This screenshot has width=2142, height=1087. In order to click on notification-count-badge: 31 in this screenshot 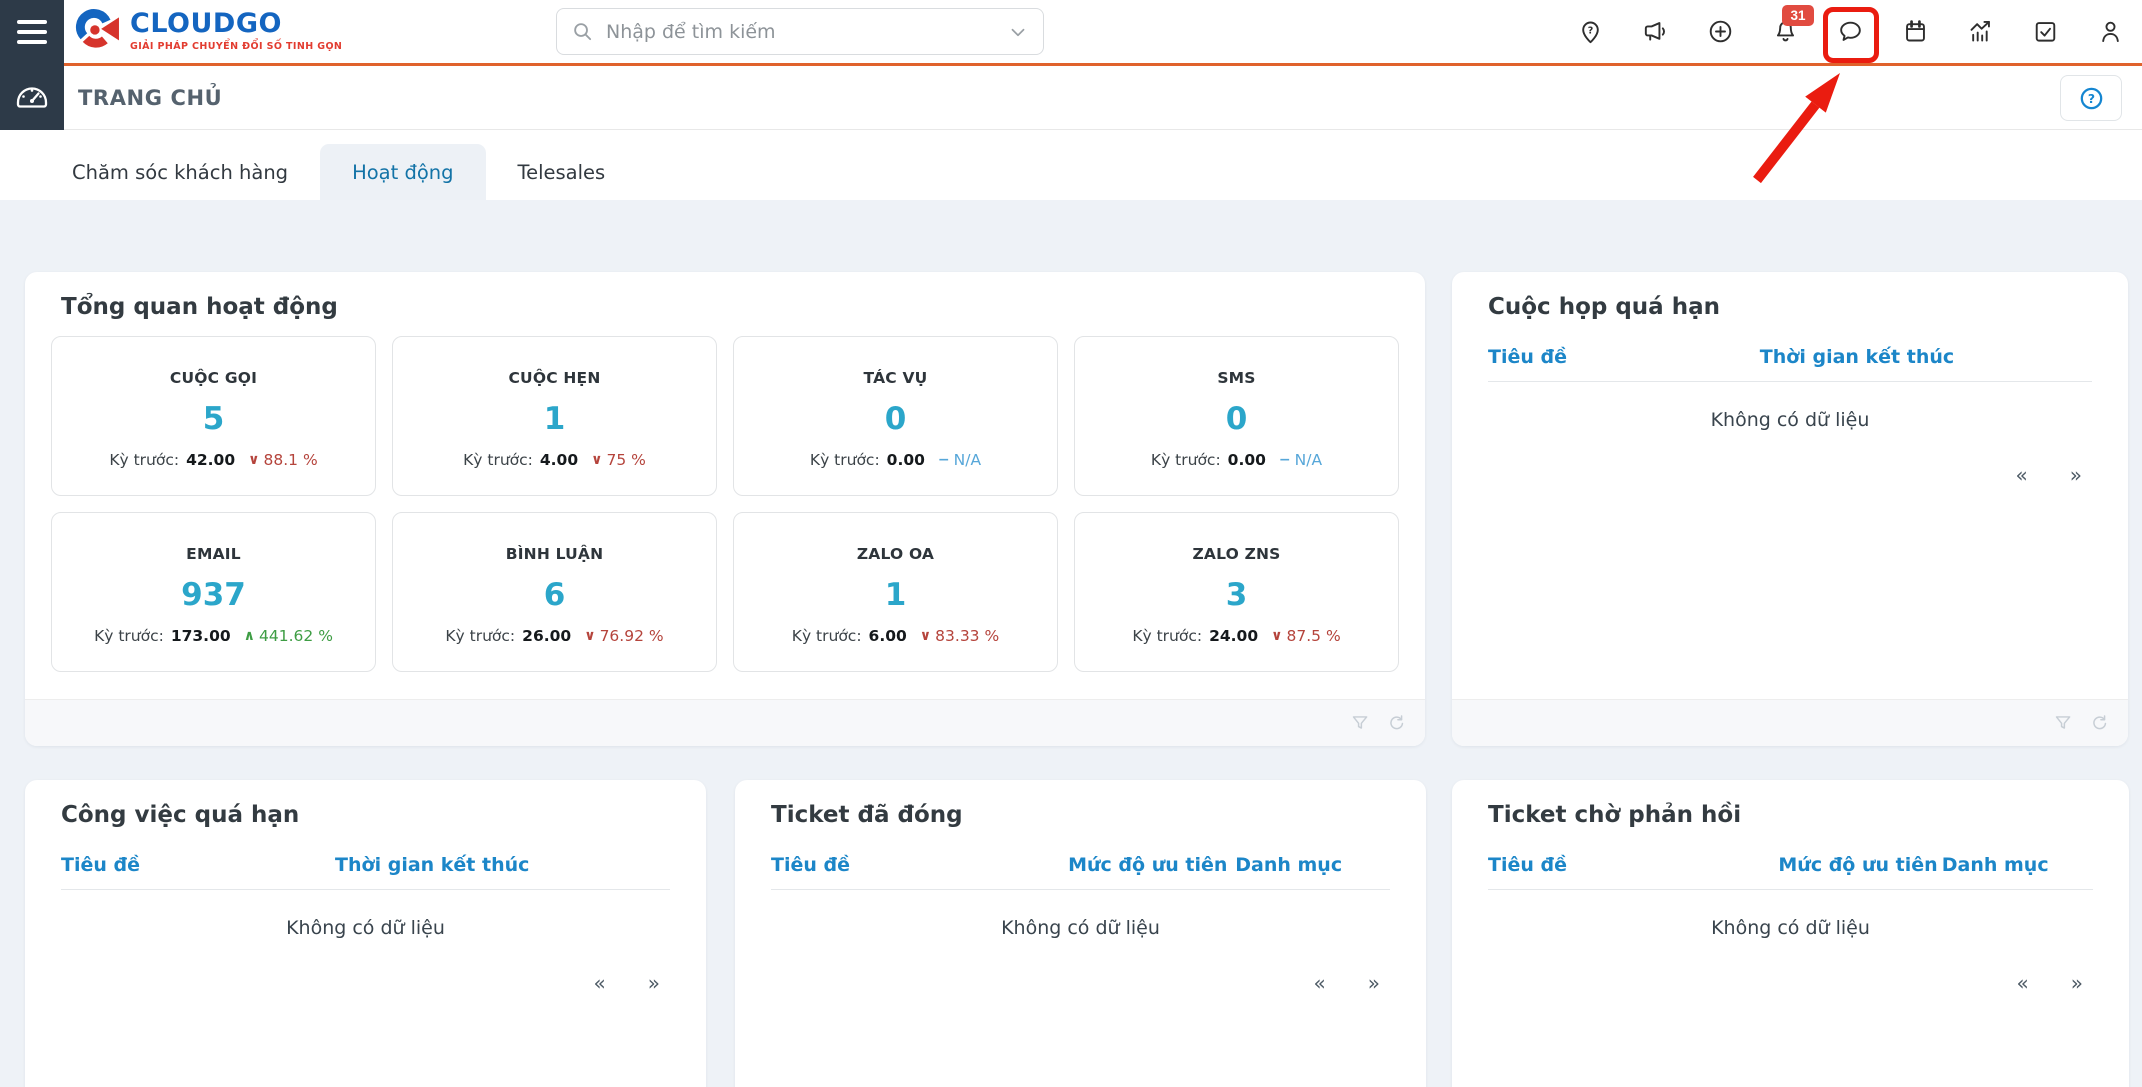, I will do `click(1798, 15)`.